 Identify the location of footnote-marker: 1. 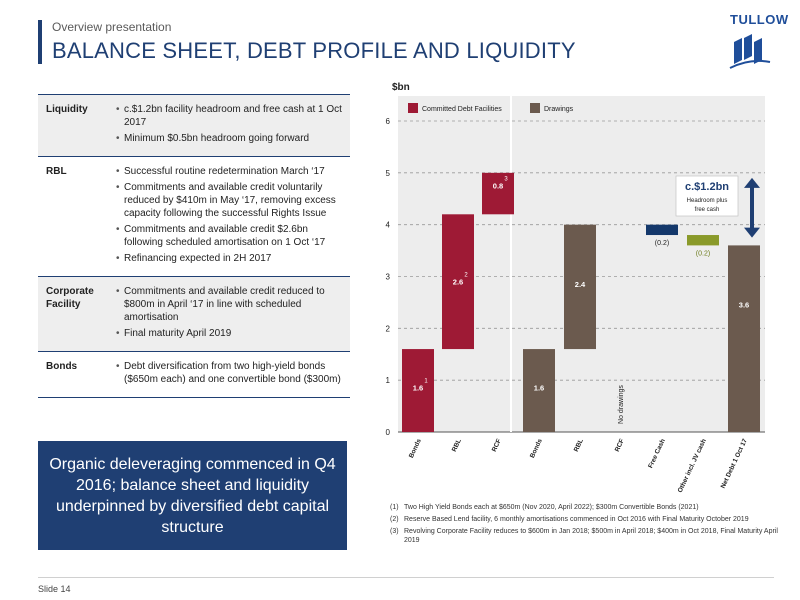
(426, 382).